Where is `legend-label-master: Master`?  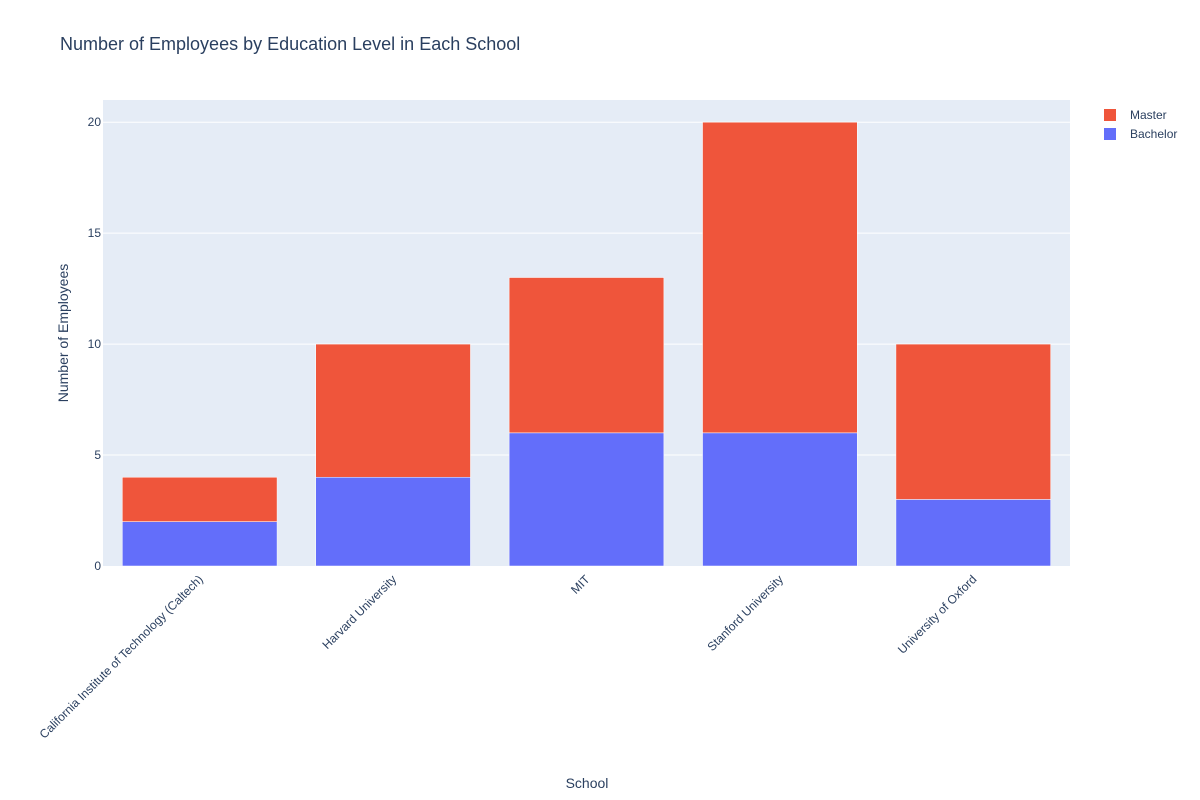
legend-label-master: Master is located at coordinates (1148, 115).